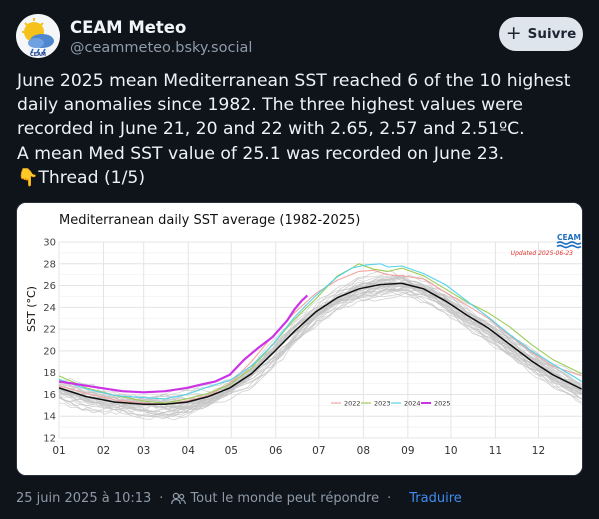 This screenshot has height=519, width=599. Describe the element at coordinates (276, 451) in the screenshot. I see `x-tick-label: 06` at that location.